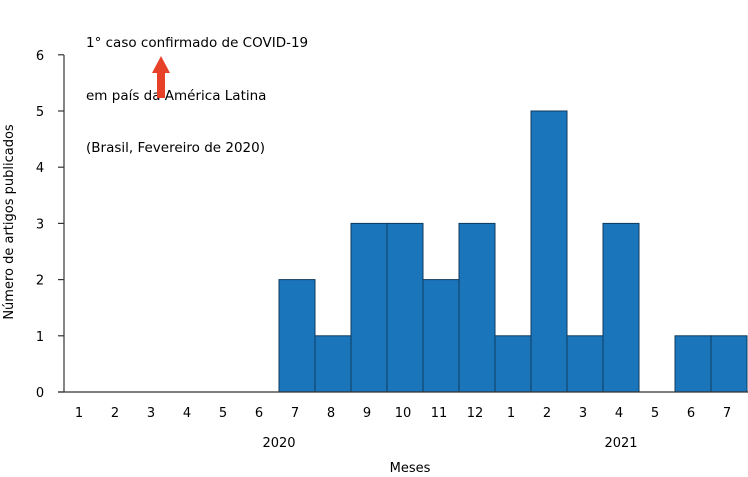  I want to click on y-tick-label: 6, so click(40, 56).